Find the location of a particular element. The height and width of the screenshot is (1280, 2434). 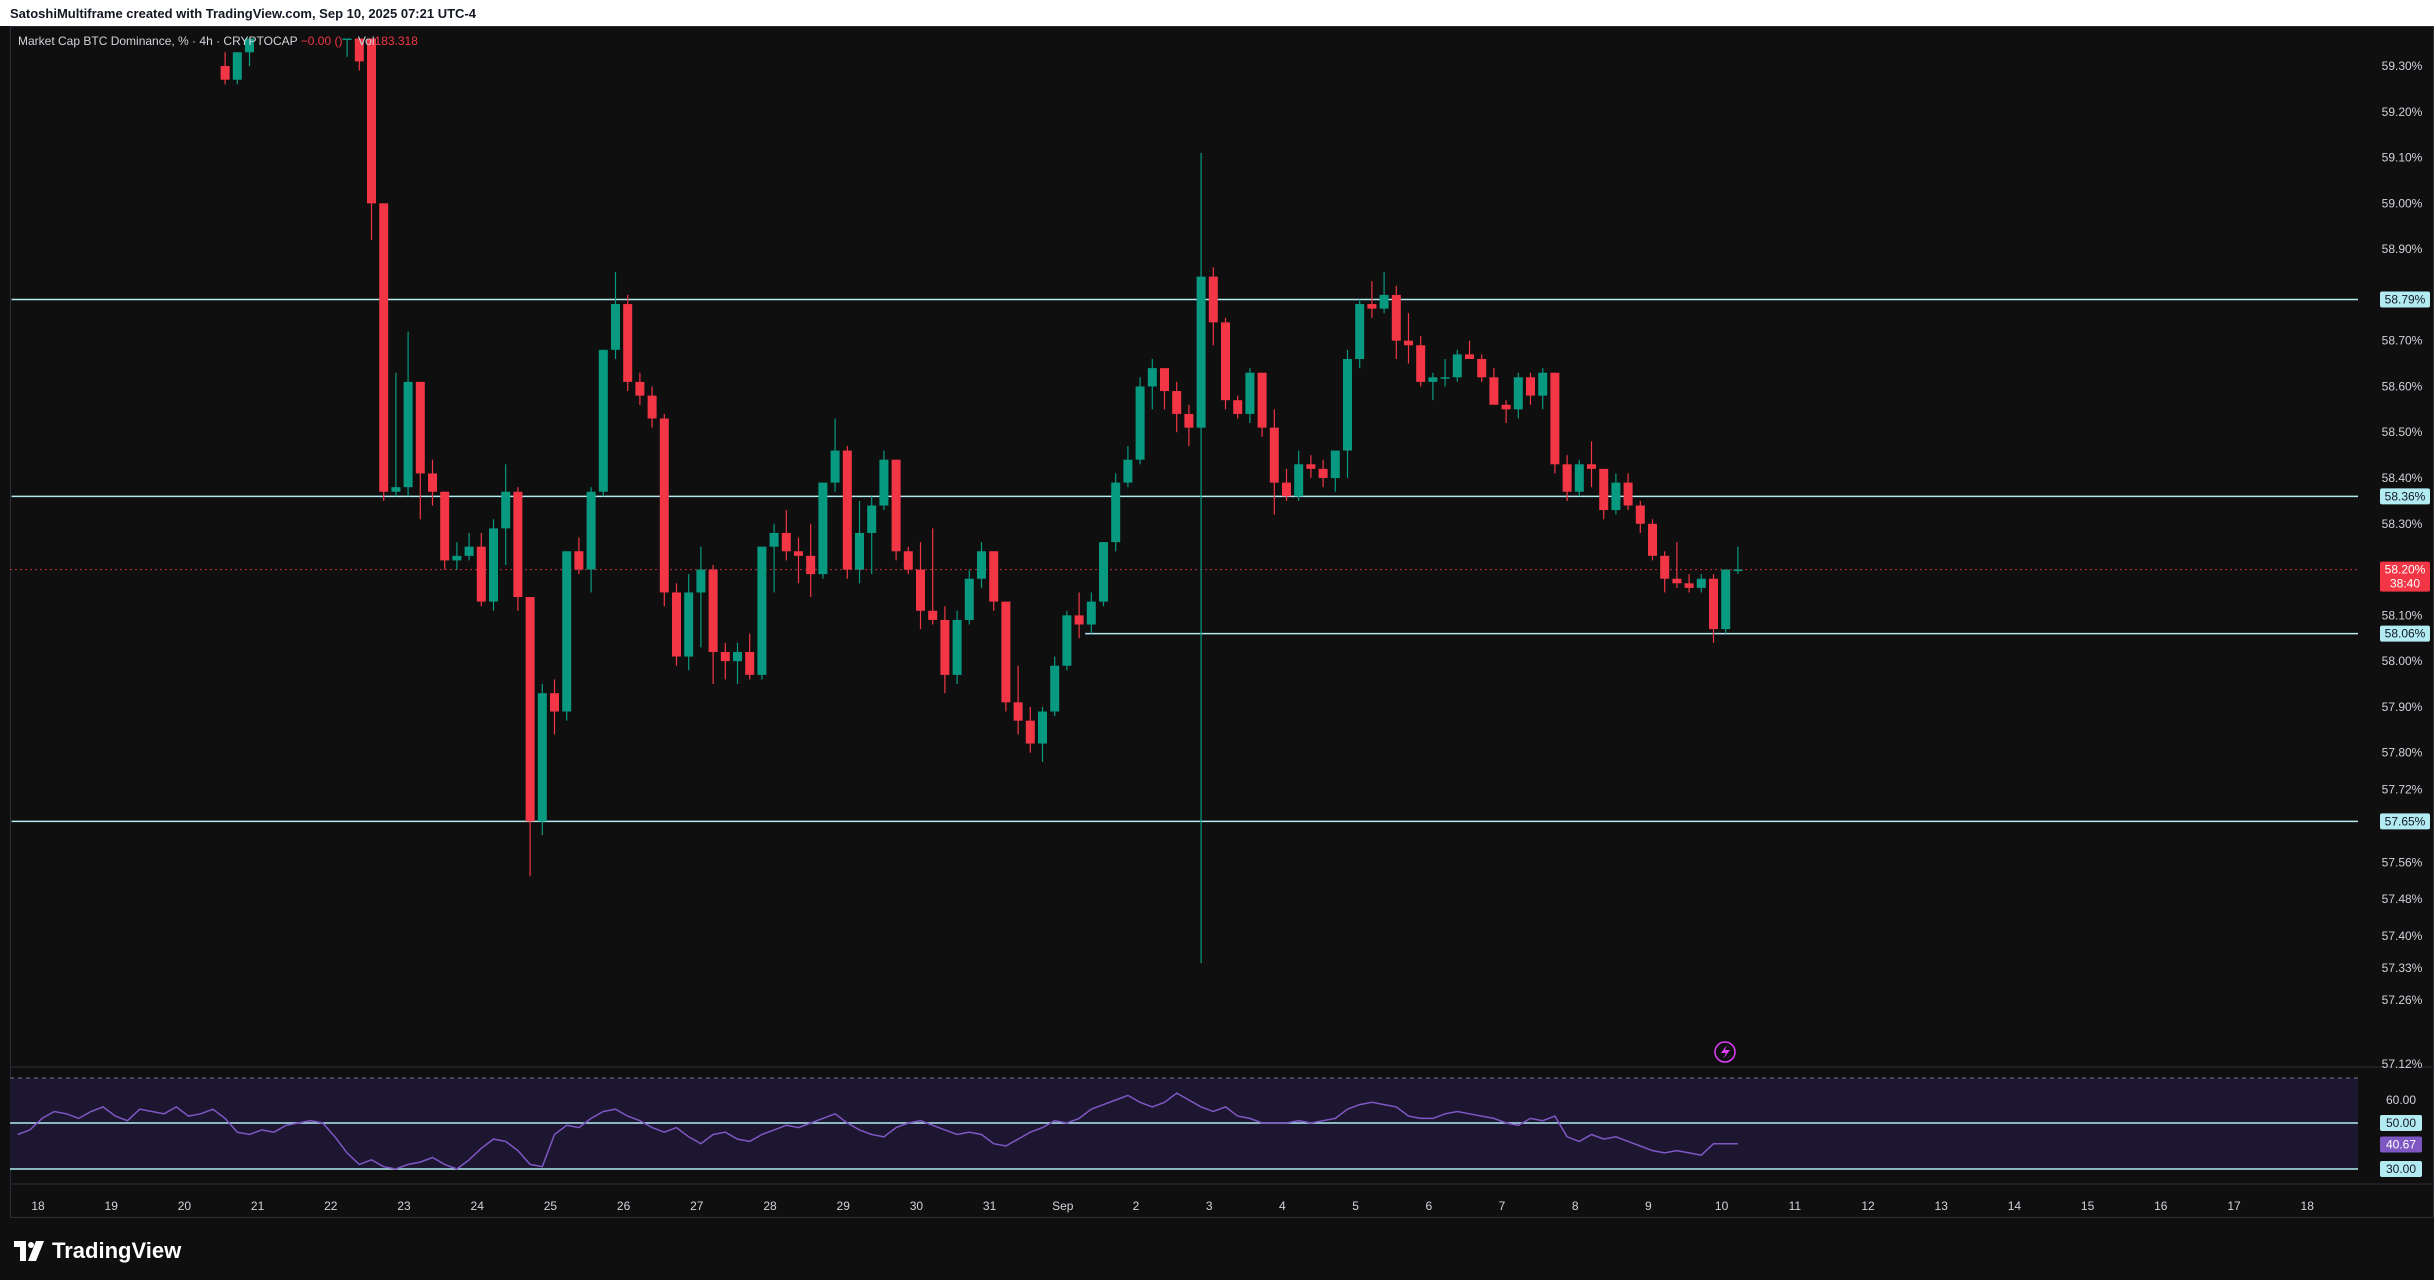

time-axis-tick: 27 is located at coordinates (697, 1206).